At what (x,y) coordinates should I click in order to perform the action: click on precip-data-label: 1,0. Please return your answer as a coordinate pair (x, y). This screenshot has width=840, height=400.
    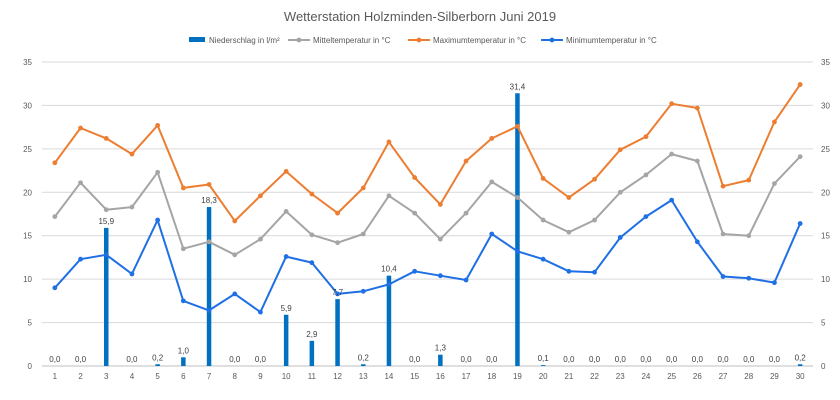
    Looking at the image, I should click on (184, 350).